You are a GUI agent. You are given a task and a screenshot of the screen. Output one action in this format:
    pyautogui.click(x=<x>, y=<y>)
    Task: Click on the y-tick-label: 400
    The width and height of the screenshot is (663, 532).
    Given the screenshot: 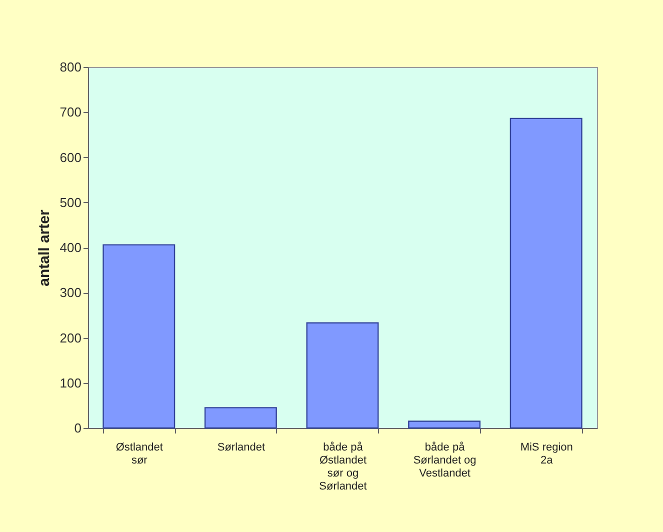 What is the action you would take?
    pyautogui.click(x=71, y=247)
    